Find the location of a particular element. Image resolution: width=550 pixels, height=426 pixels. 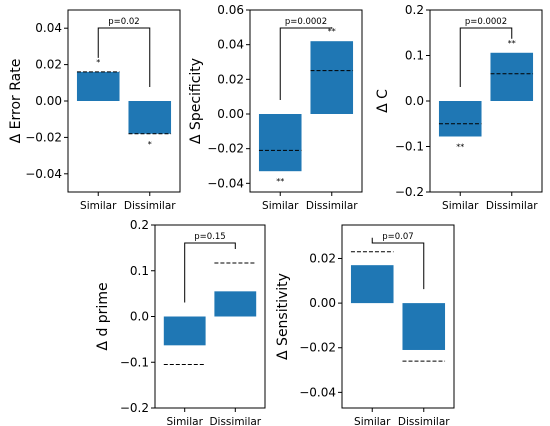

y-axis-title: Δ d prime is located at coordinates (103, 316).